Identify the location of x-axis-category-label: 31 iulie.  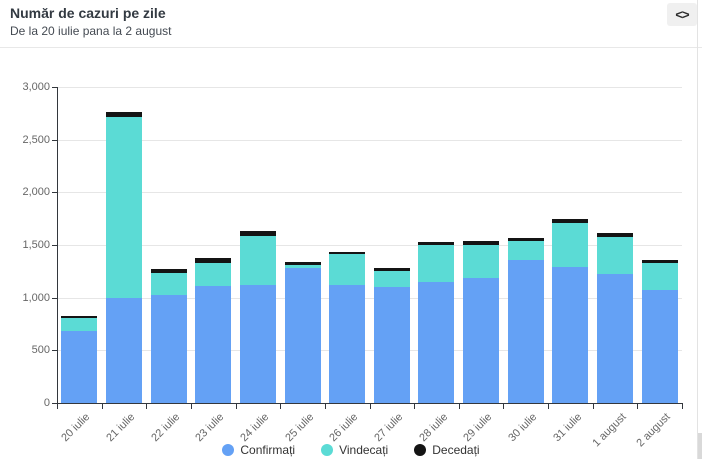
(567, 428).